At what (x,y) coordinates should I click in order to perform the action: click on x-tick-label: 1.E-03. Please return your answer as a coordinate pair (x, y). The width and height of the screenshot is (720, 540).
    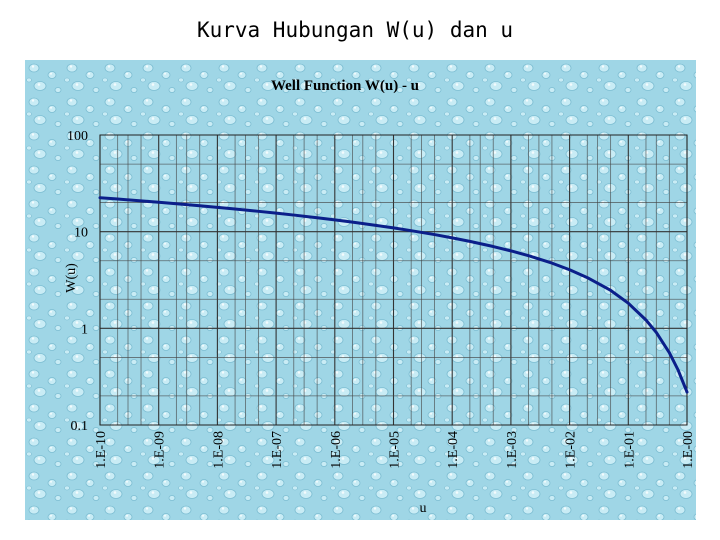
    Looking at the image, I should click on (512, 450).